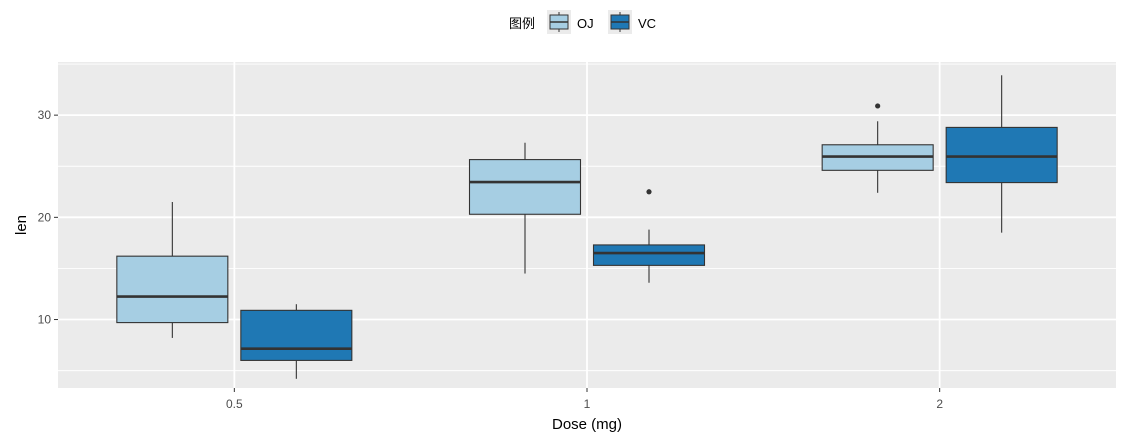 The width and height of the screenshot is (1125, 447). I want to click on y-tick-label: 20, so click(45, 217).